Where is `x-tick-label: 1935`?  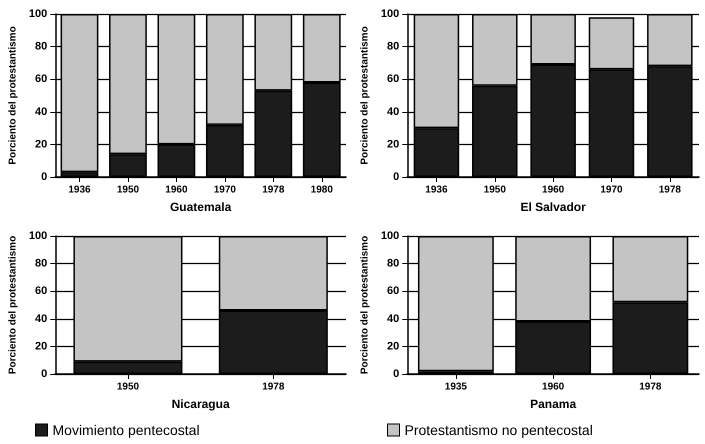 x-tick-label: 1935 is located at coordinates (456, 387).